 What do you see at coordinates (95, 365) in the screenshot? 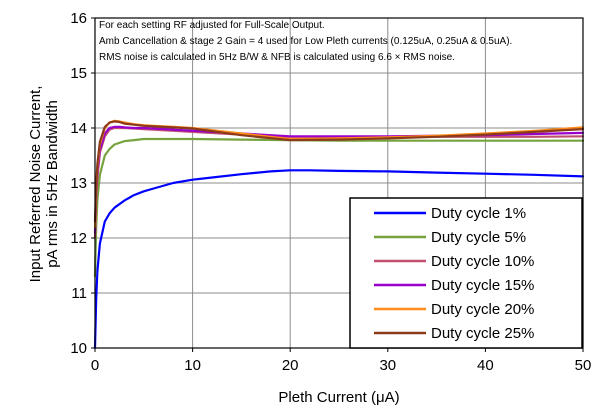
I see `x-tick-label: 0` at bounding box center [95, 365].